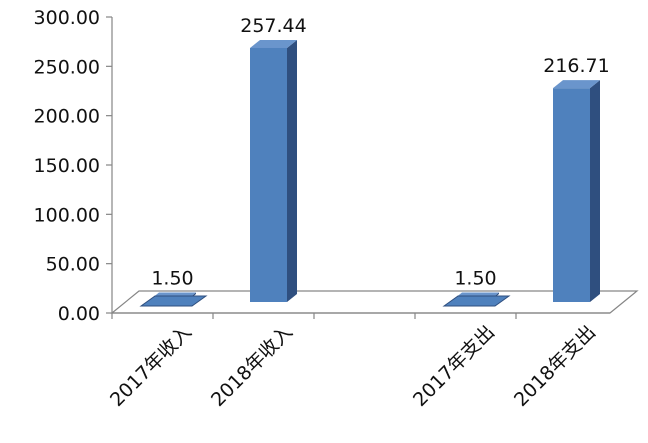 The width and height of the screenshot is (648, 443). What do you see at coordinates (576, 66) in the screenshot?
I see `data-label: 216.71` at bounding box center [576, 66].